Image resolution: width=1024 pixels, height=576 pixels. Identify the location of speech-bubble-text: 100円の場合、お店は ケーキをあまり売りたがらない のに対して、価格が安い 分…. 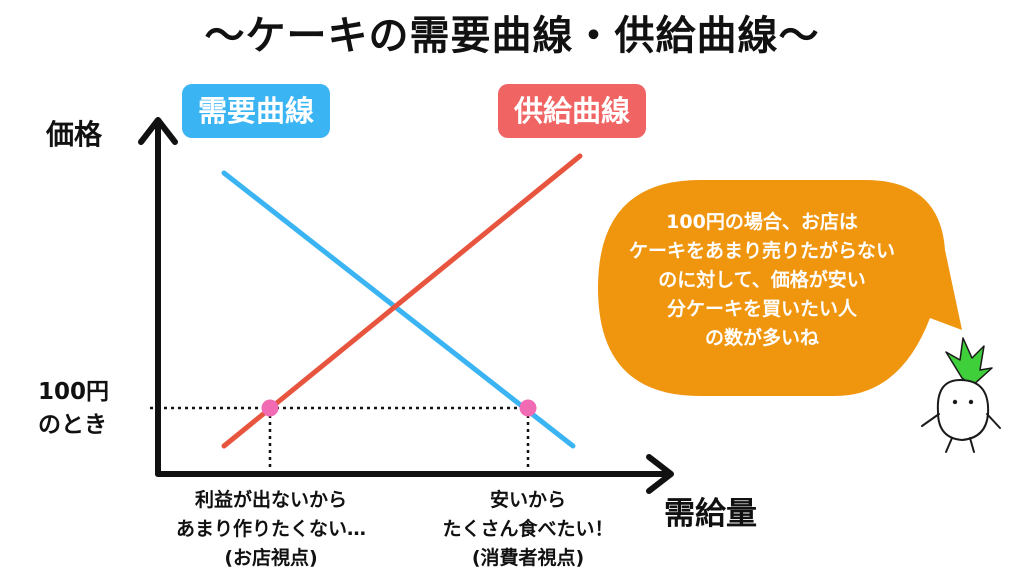
(762, 280).